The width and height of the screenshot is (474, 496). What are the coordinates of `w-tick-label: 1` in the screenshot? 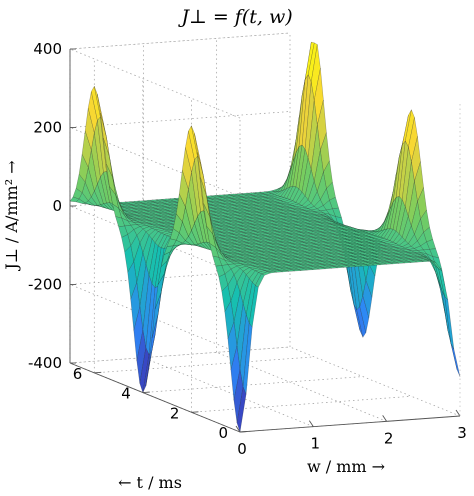 It's located at (316, 444).